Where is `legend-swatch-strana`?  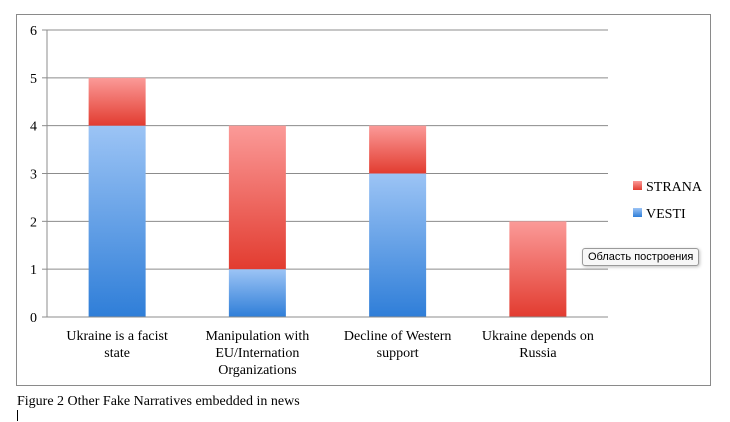
legend-swatch-strana is located at coordinates (637, 185).